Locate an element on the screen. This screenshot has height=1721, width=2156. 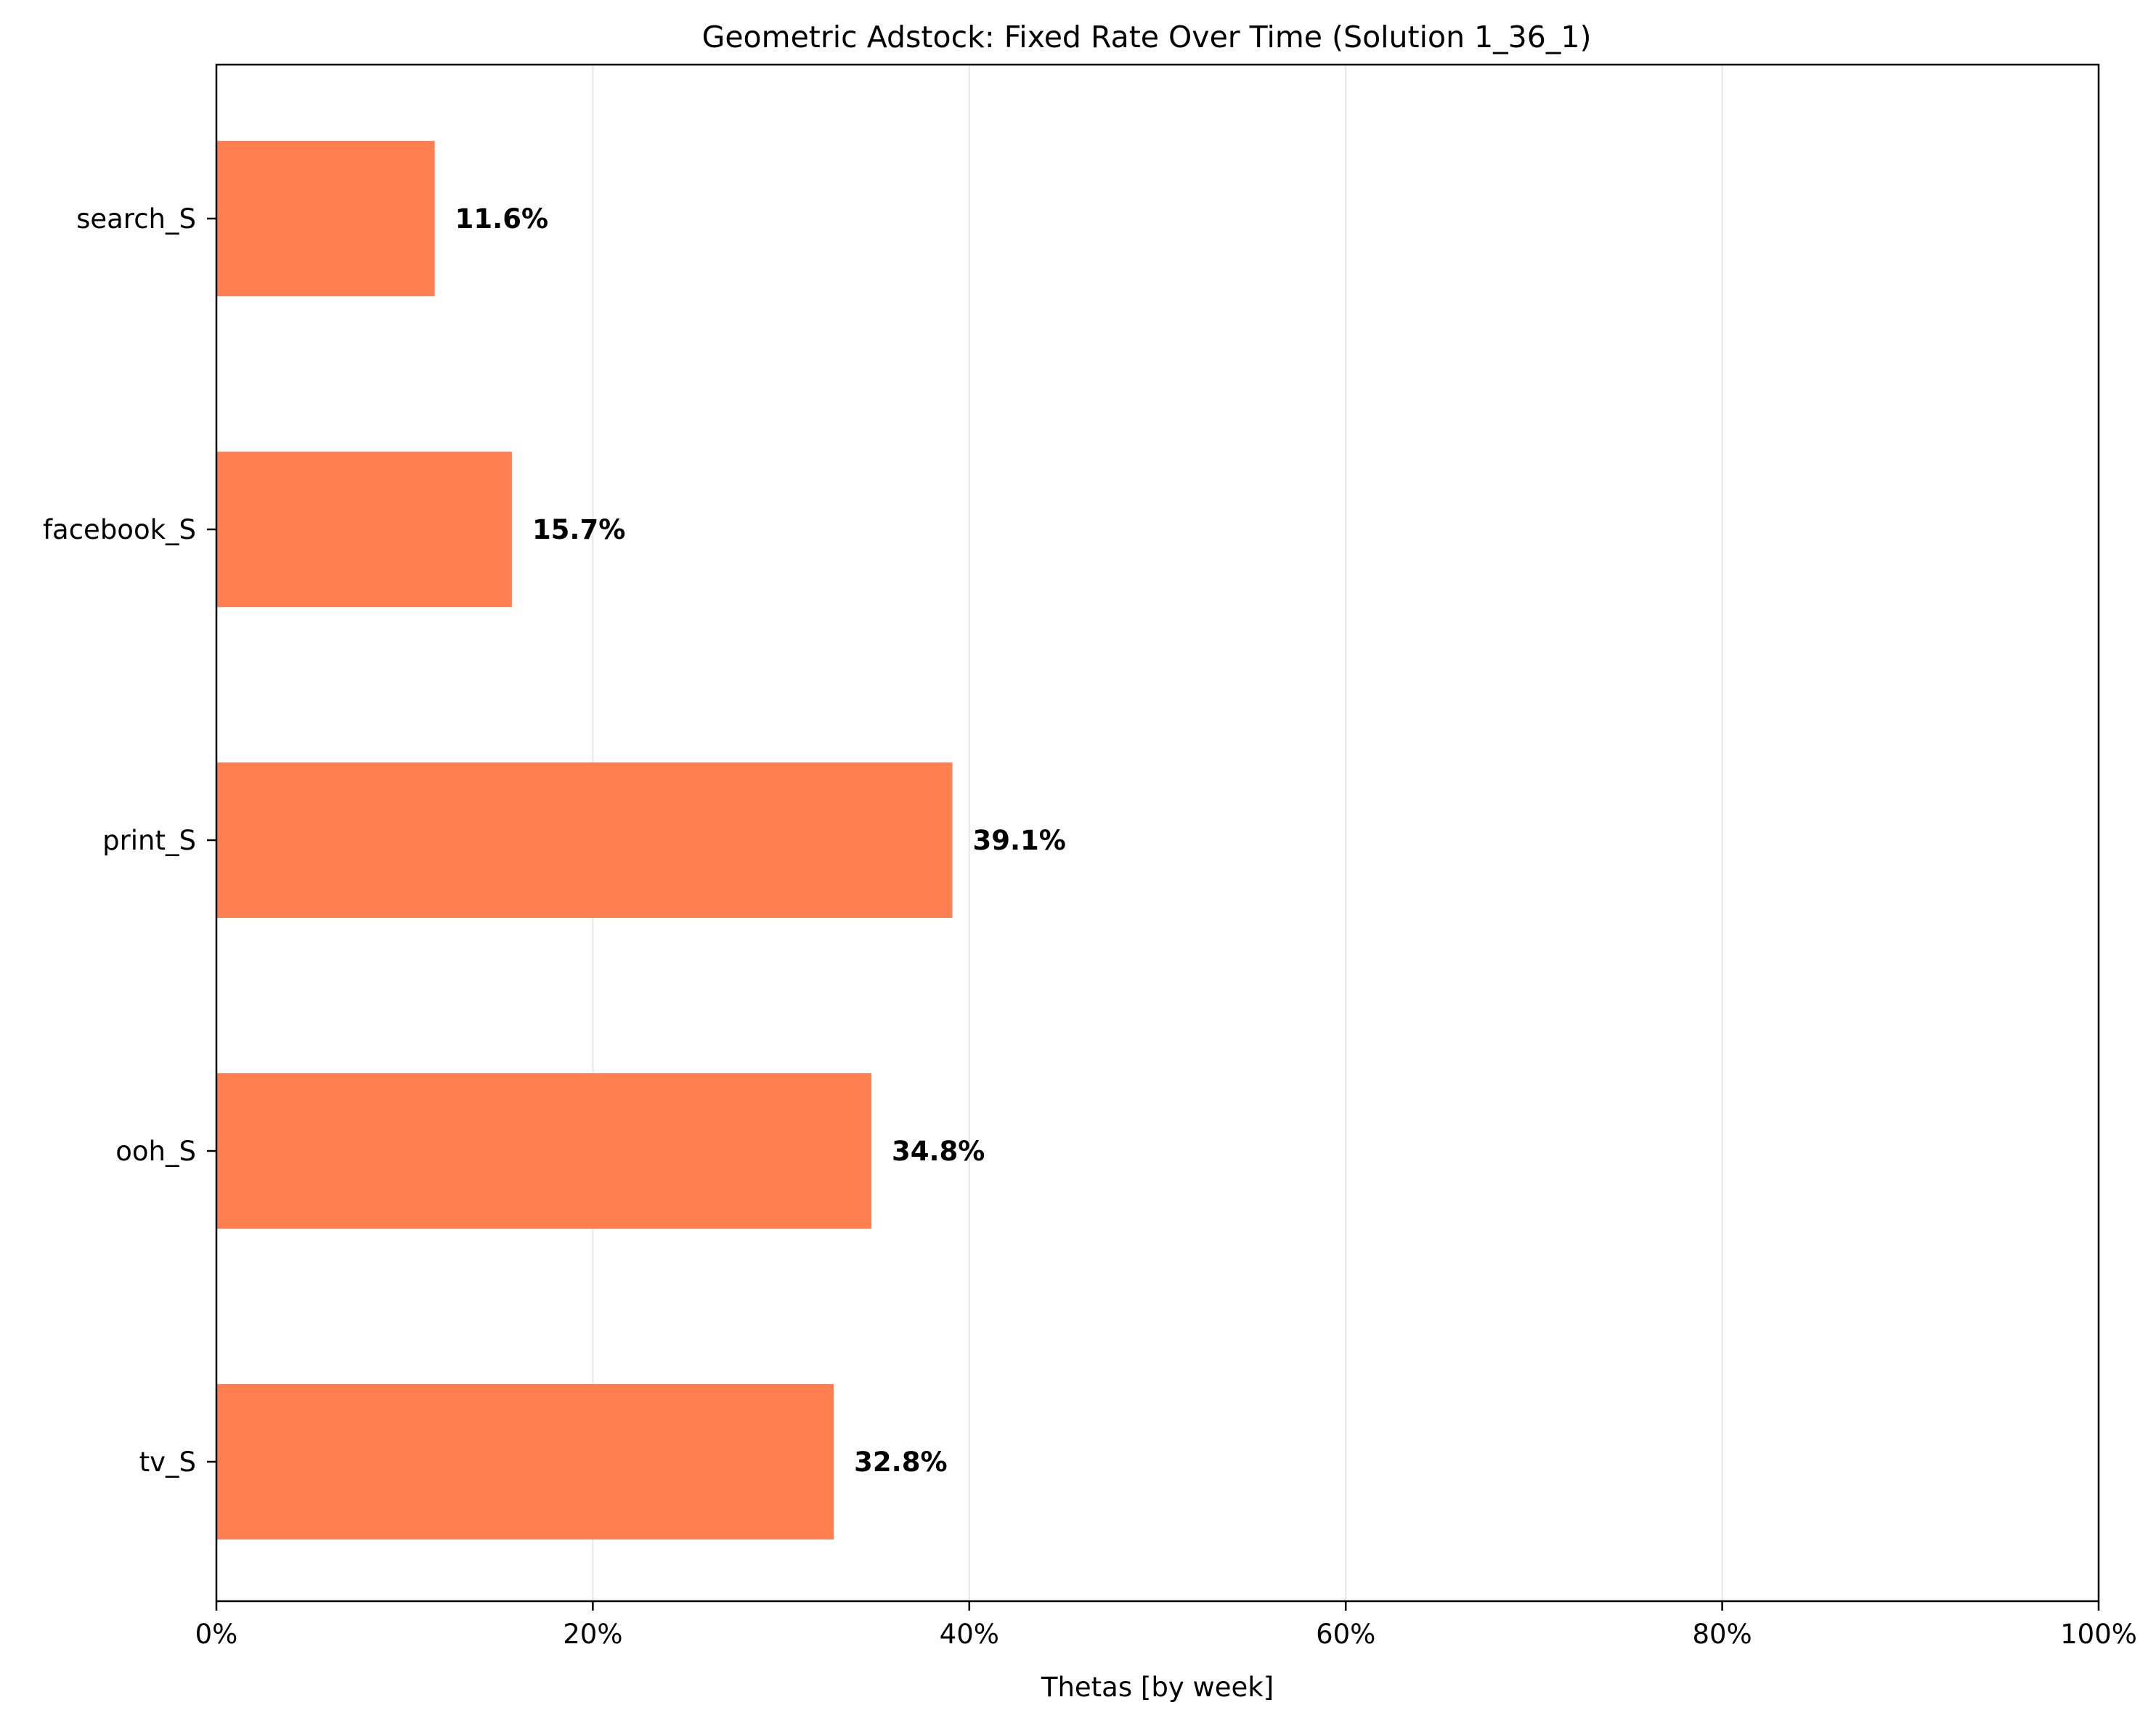
bar-search_S is located at coordinates (325, 218).